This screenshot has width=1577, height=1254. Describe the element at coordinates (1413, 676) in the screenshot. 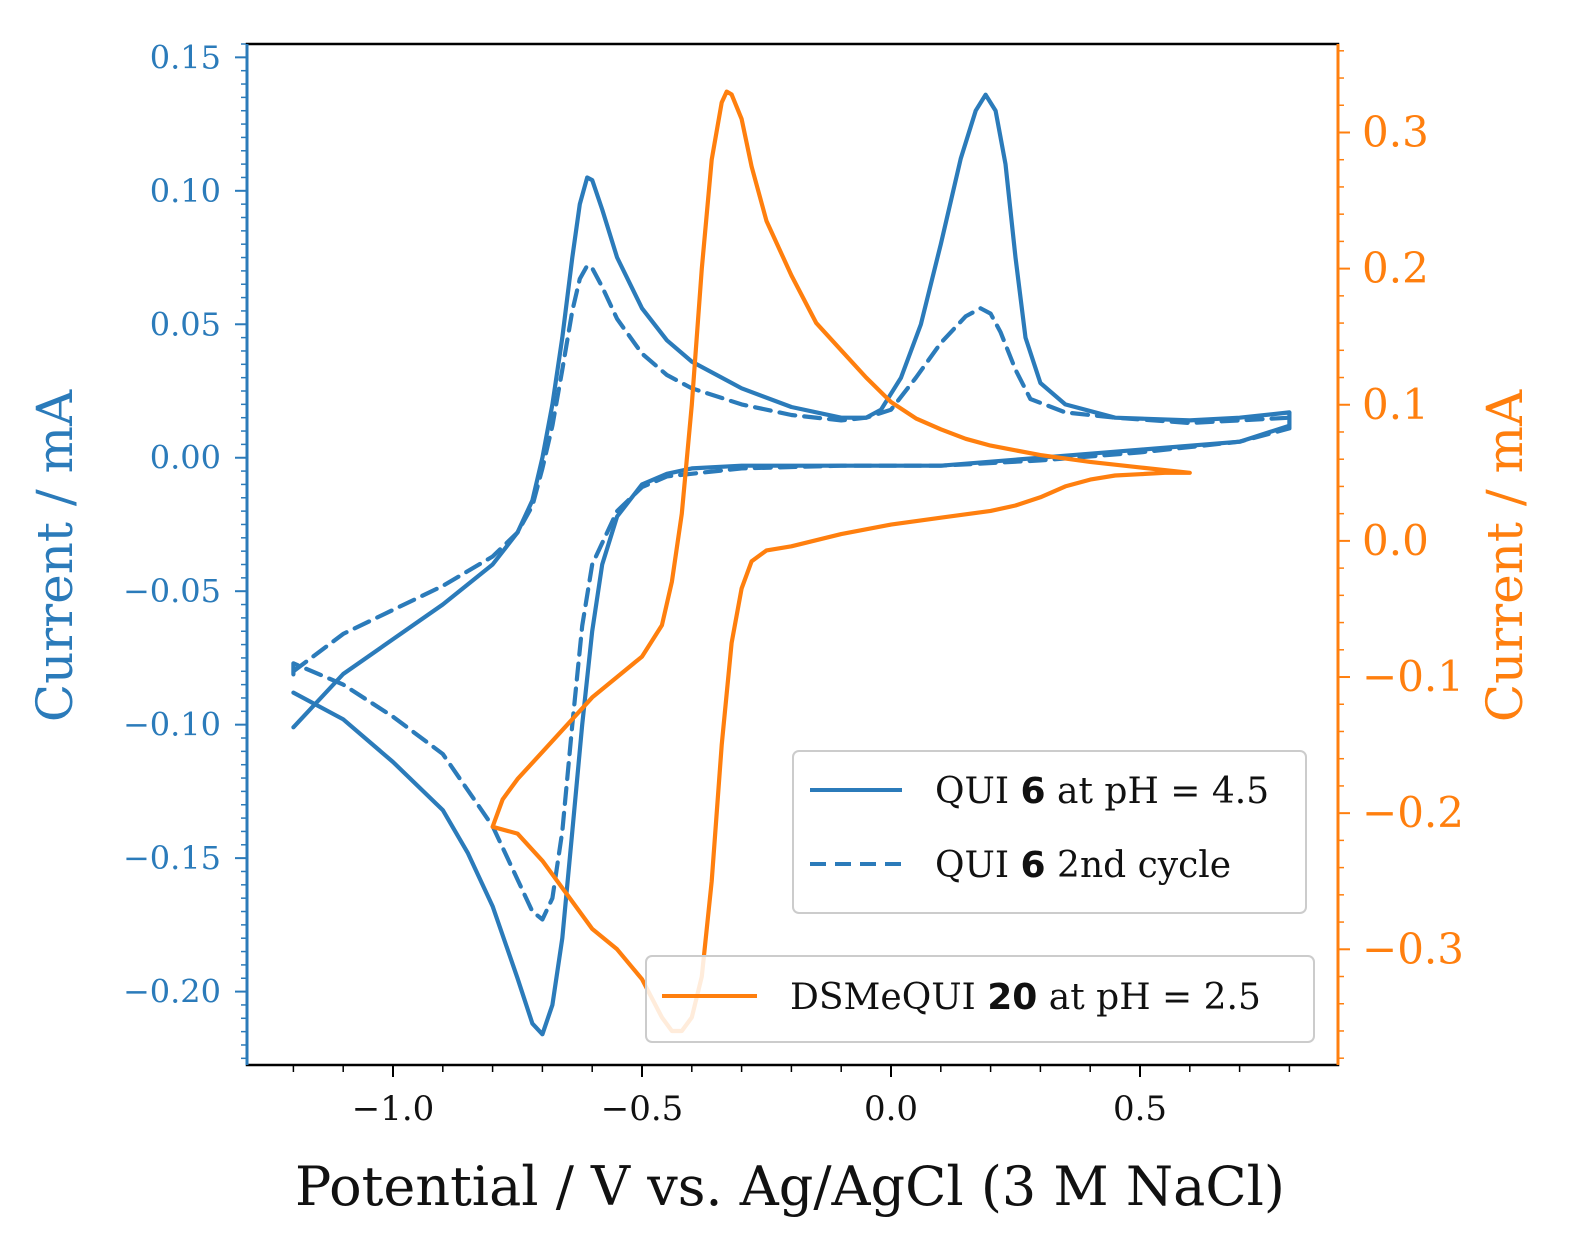

I see `right-tick-label: −0.1` at that location.